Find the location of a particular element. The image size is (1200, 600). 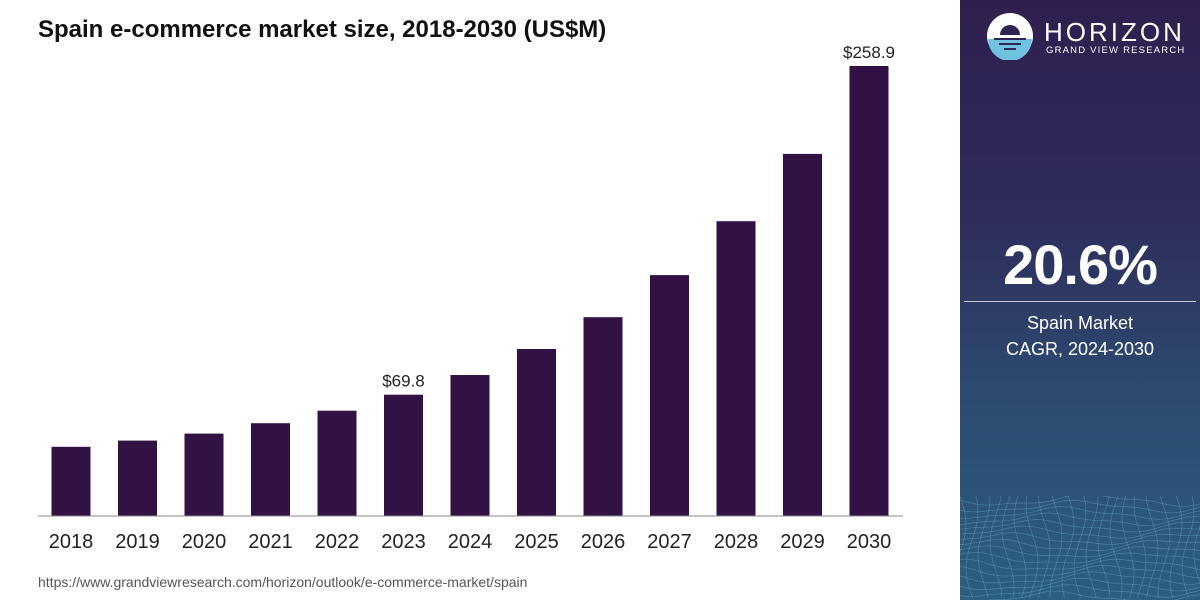

x-tick-label-2018: 2018 is located at coordinates (71, 542).